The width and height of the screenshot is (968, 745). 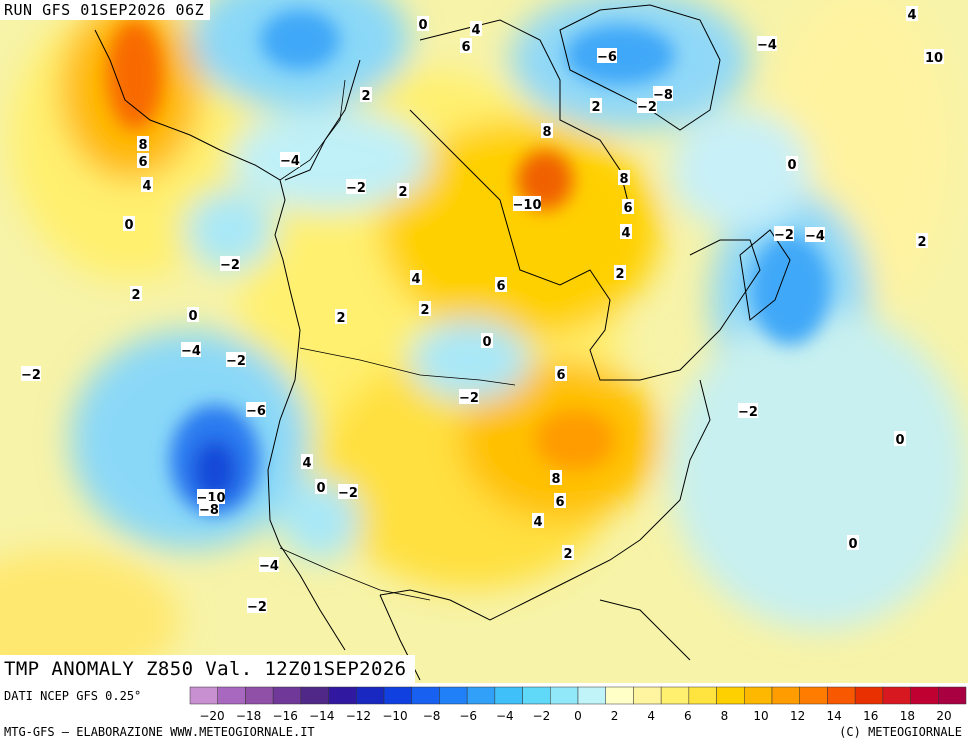 What do you see at coordinates (870, 716) in the screenshot?
I see `legend-tick-label: 16` at bounding box center [870, 716].